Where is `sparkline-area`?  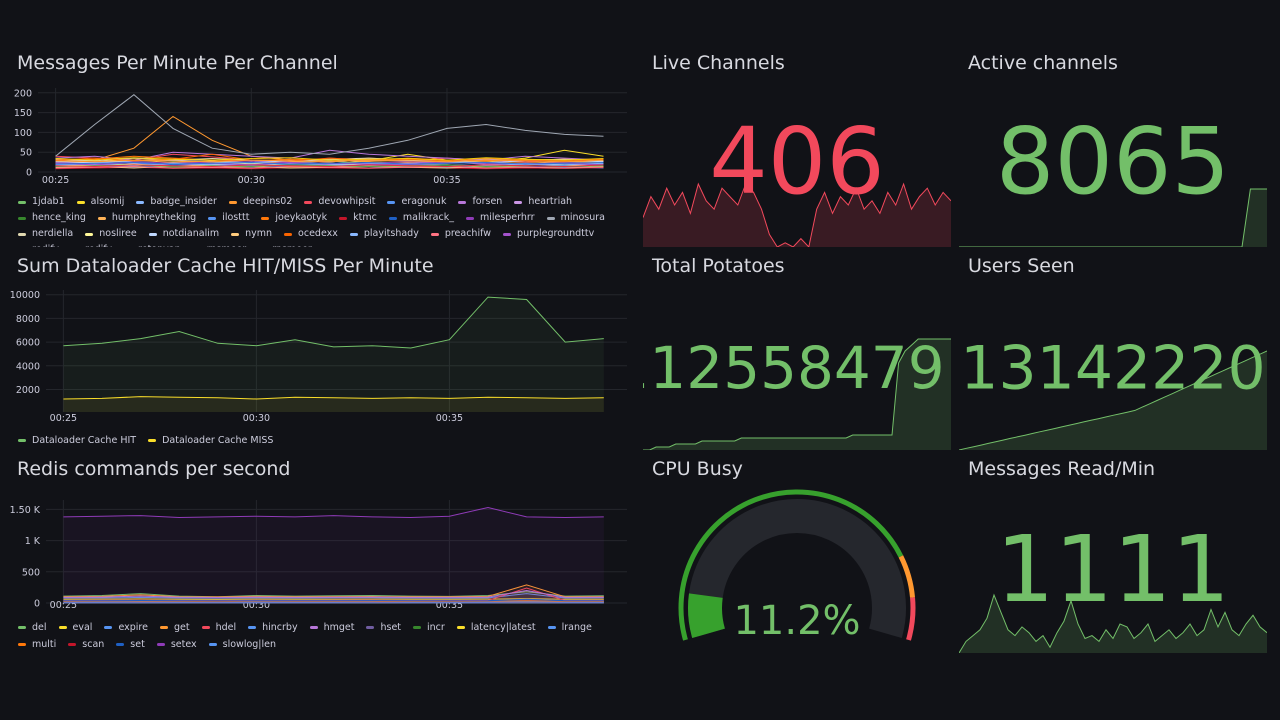
sparkline-area is located at coordinates (797, 394).